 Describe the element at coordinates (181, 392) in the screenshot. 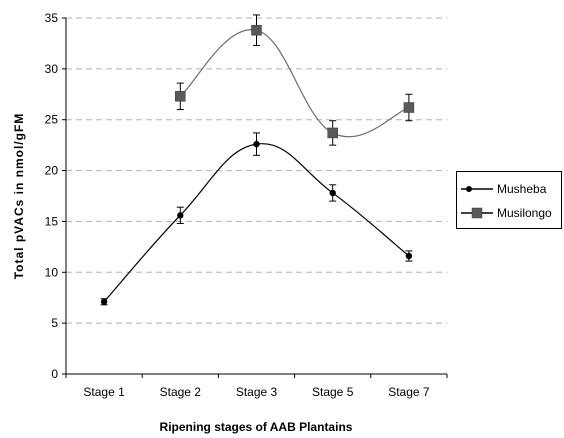

I see `x-tick-label: Stage 2` at that location.